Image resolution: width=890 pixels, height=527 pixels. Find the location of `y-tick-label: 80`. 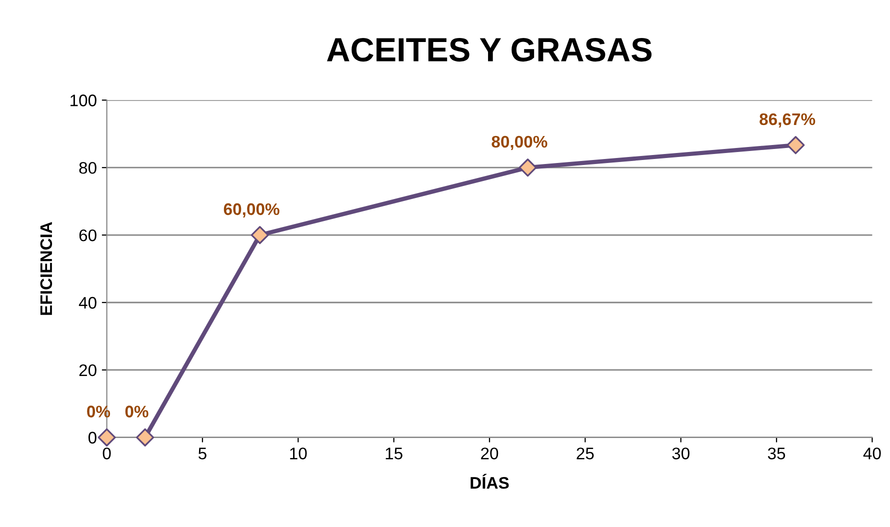

y-tick-label: 80 is located at coordinates (87, 168).